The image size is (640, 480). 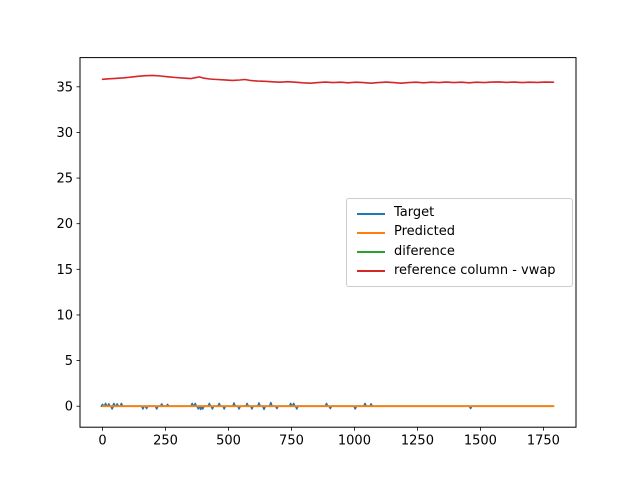 I want to click on legend-entry-reference-vwap: reference column - vwap, so click(x=459, y=271).